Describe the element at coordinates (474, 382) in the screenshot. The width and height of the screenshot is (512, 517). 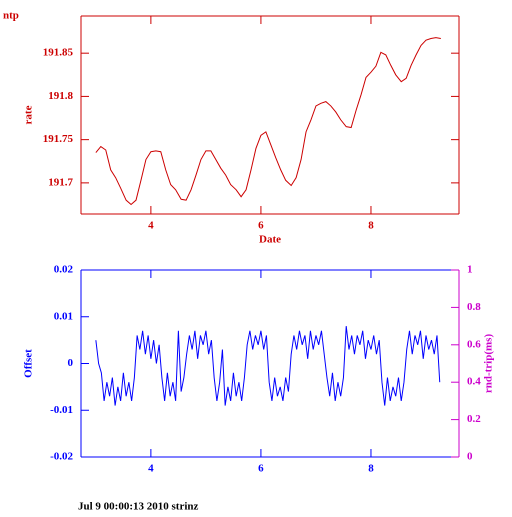
I see `y2-tick-label: 0.4` at that location.